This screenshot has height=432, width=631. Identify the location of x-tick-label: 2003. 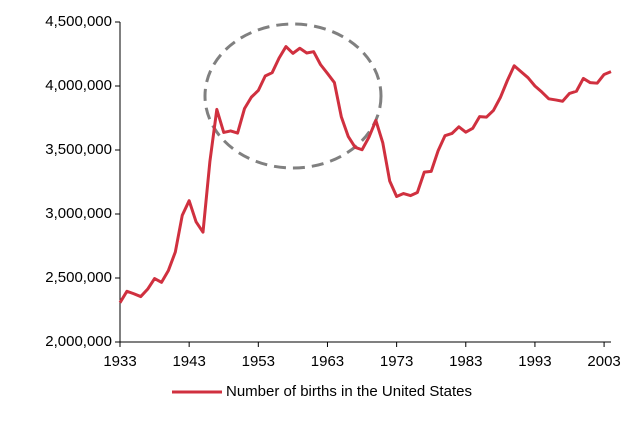
(603, 361).